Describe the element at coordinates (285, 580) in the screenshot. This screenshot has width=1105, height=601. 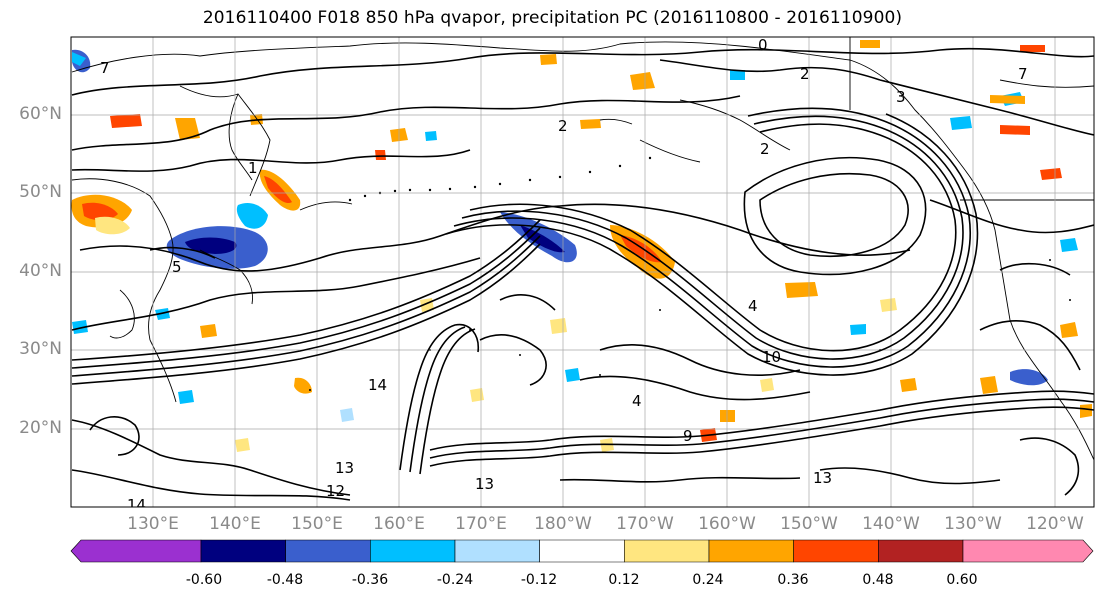
I see `colorbar-label: -0.48` at that location.